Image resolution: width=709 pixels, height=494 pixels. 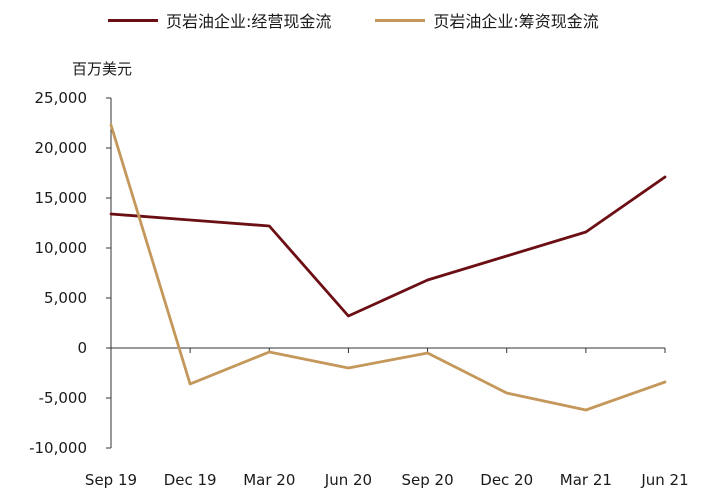 What do you see at coordinates (664, 480) in the screenshot?
I see `x-tick-label: Jun 21` at bounding box center [664, 480].